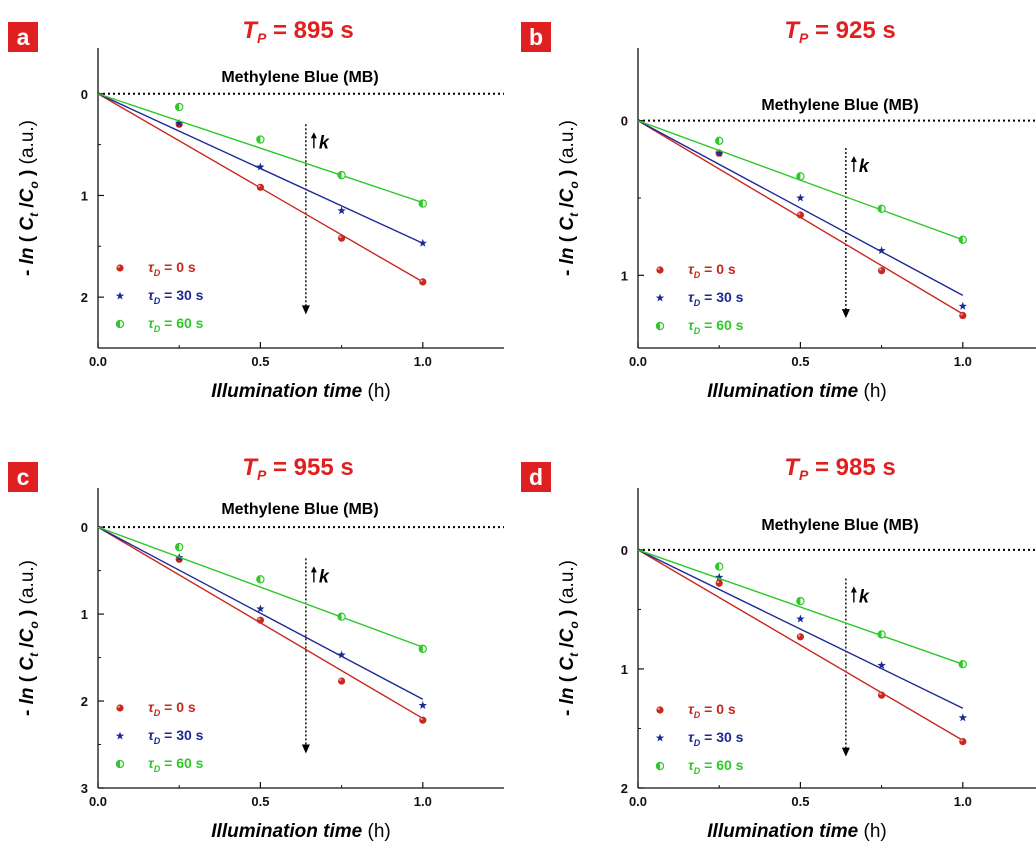  Describe the element at coordinates (27, 696) in the screenshot. I see `y-label-ln: ln` at that location.